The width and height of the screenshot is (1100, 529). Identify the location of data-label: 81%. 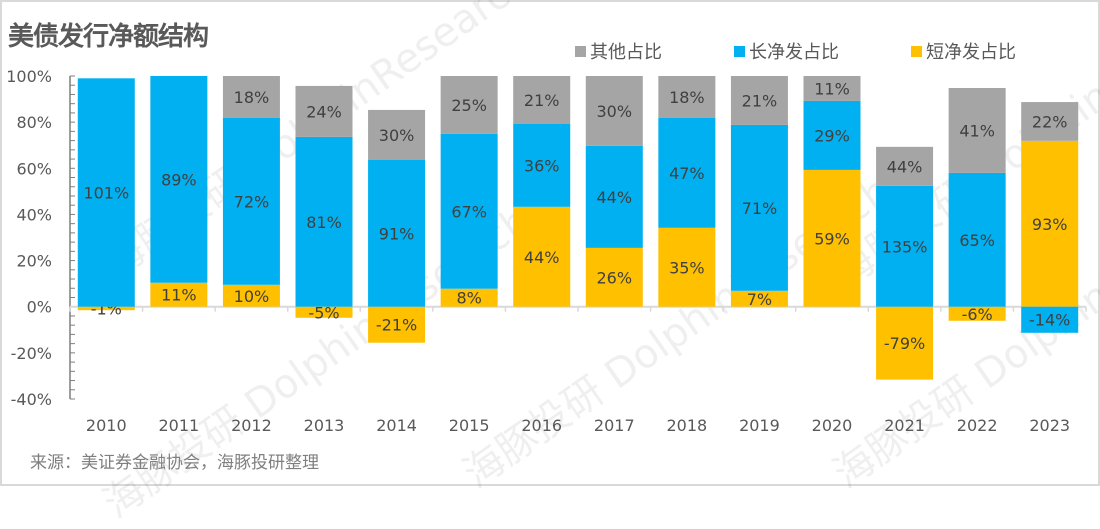
(324, 222).